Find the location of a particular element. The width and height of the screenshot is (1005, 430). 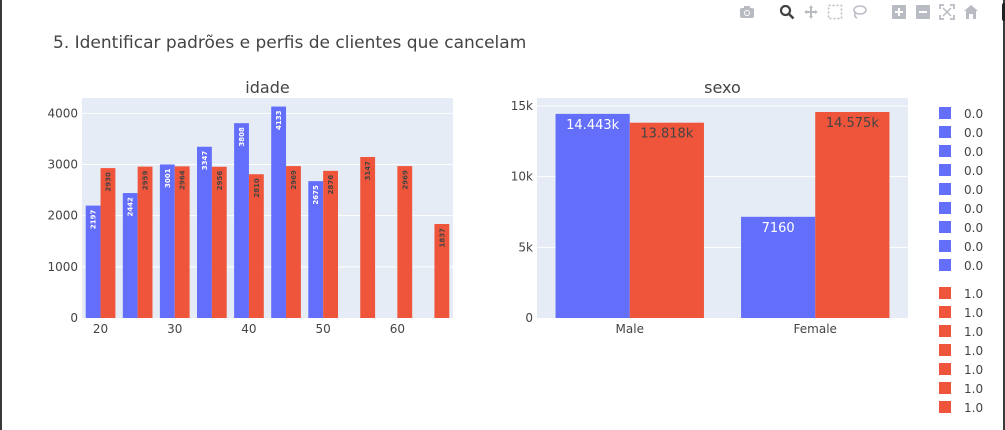

idade-x-tick-label: 20 is located at coordinates (100, 329).